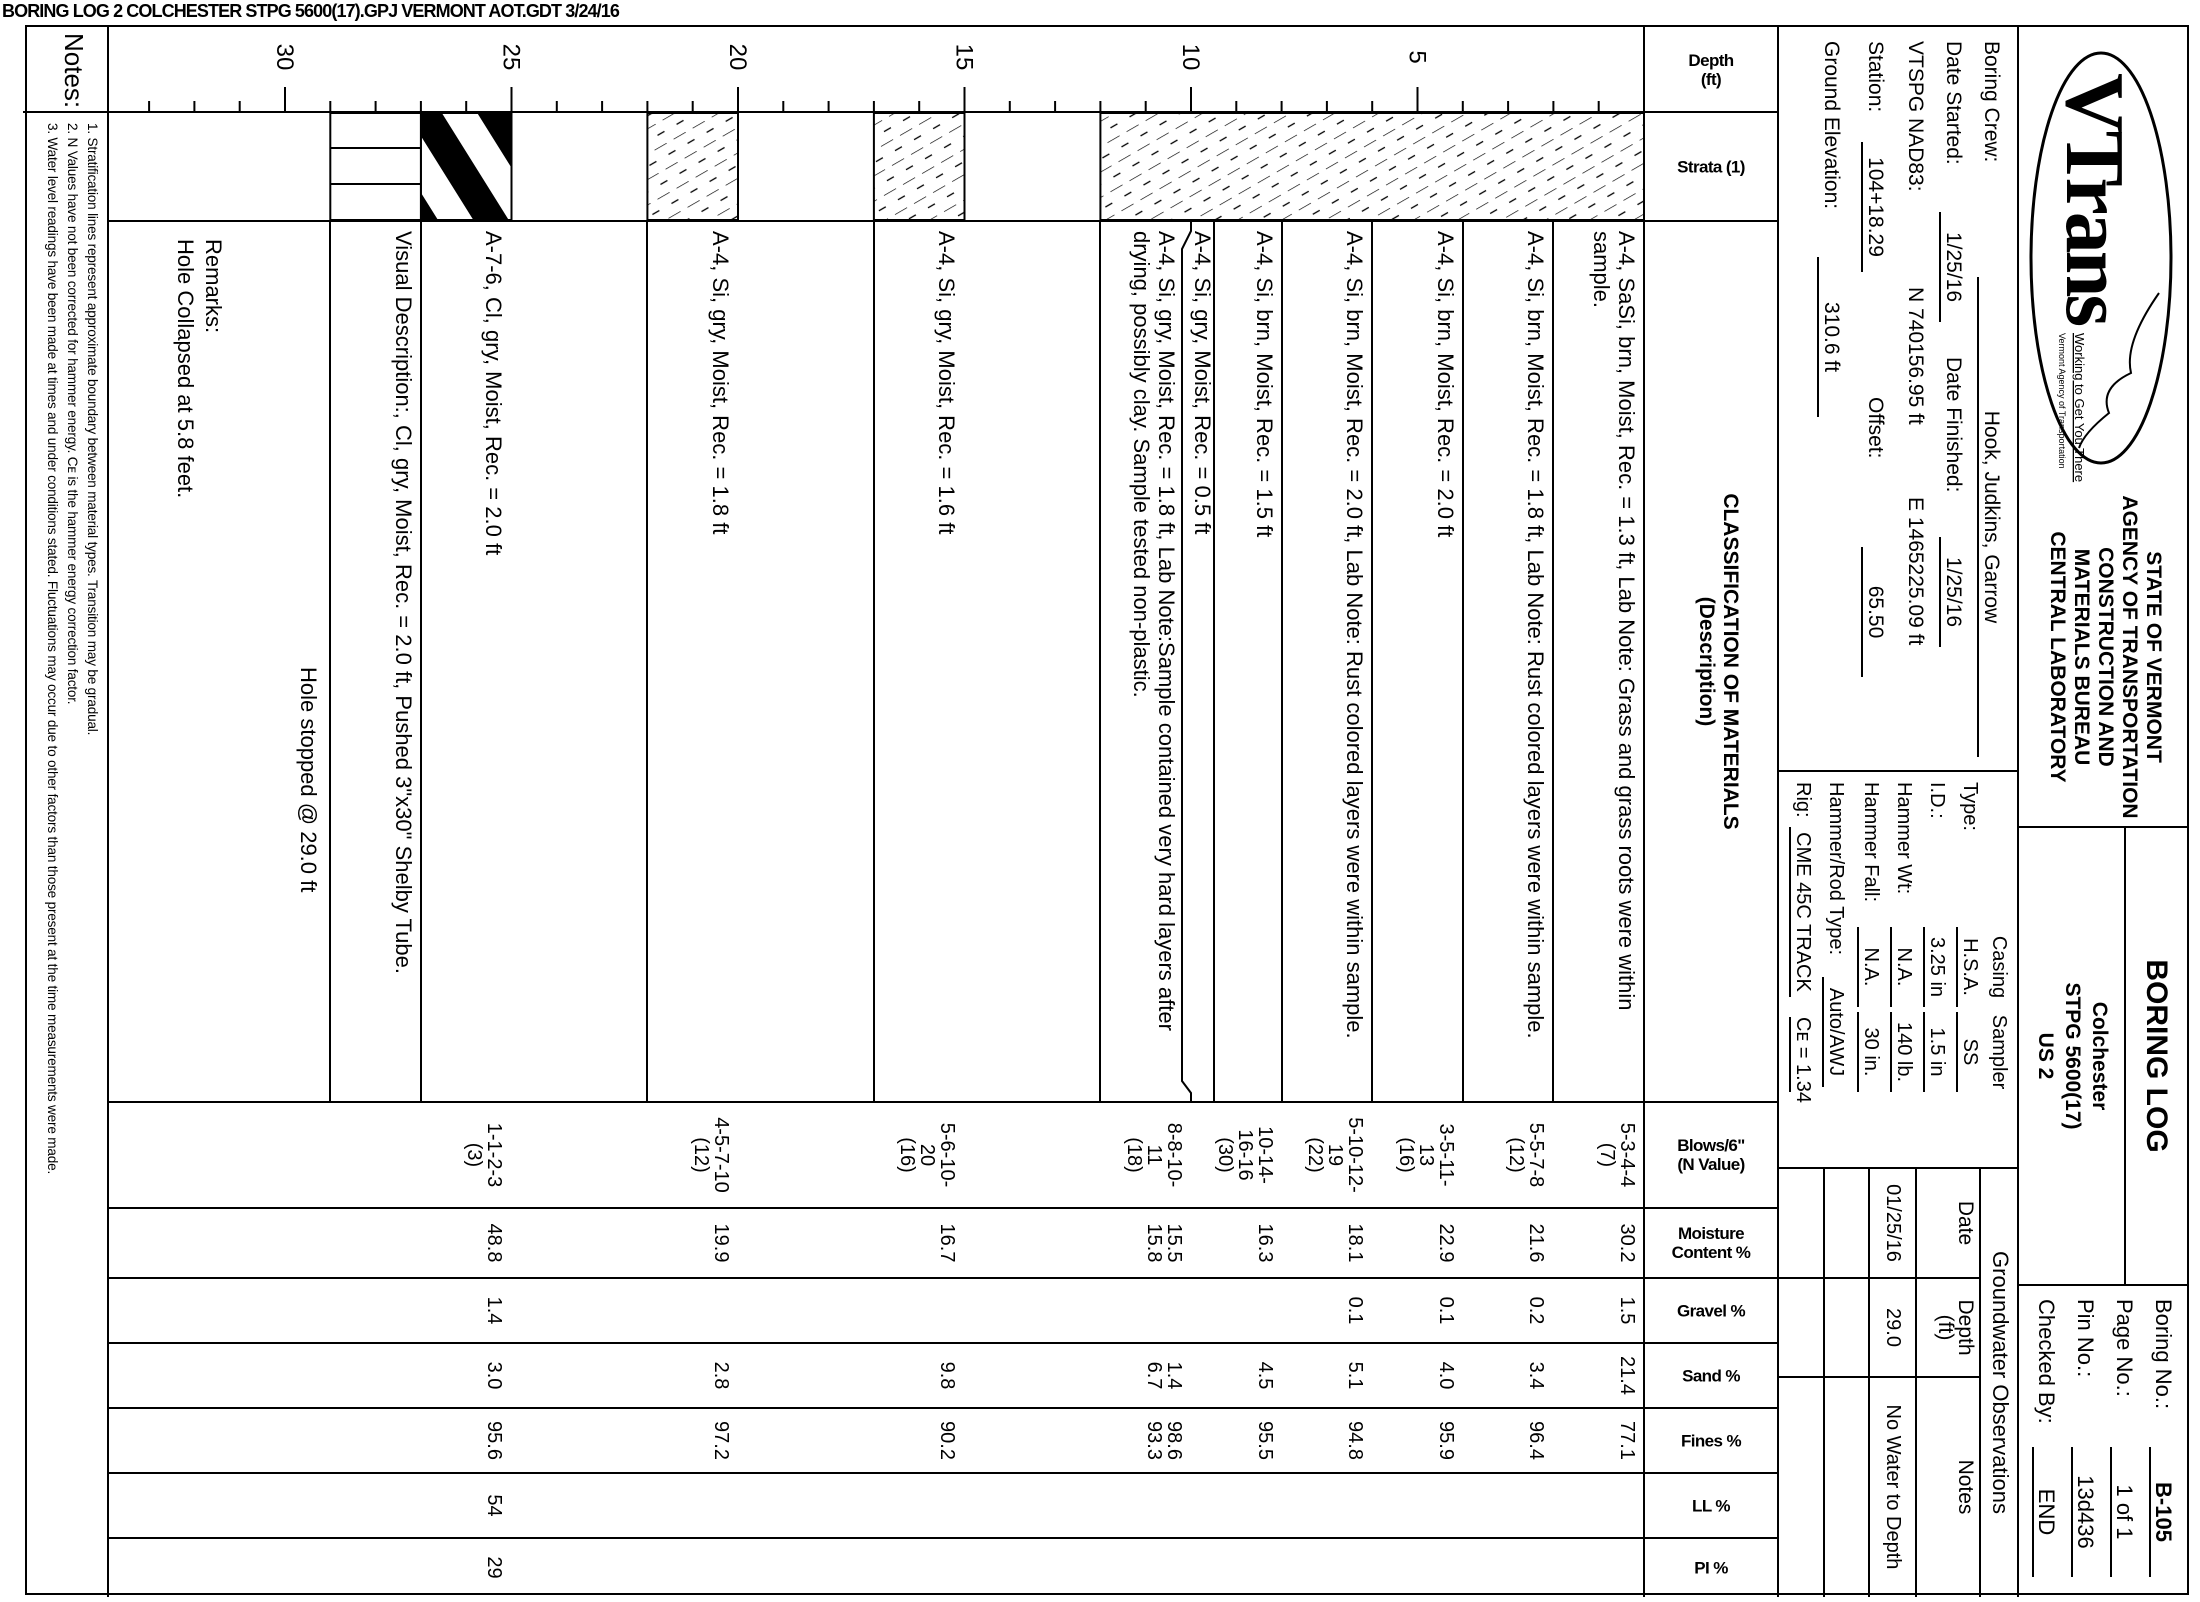  What do you see at coordinates (1174, 1243) in the screenshot?
I see `sample-moisture: 15.5` at bounding box center [1174, 1243].